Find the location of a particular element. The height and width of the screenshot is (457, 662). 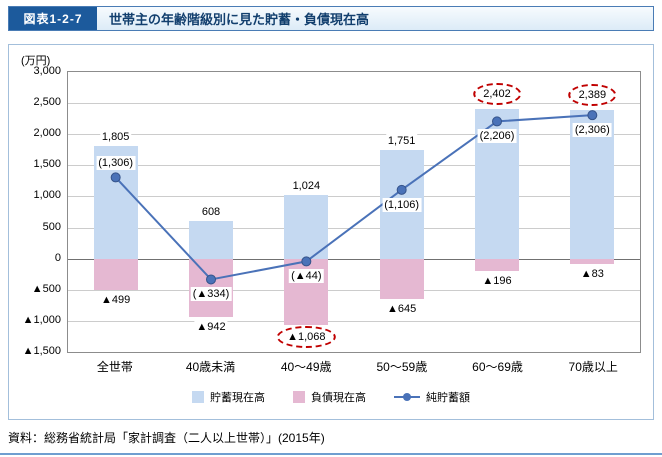

y-tick-label: 2,500 is located at coordinates (47, 102).